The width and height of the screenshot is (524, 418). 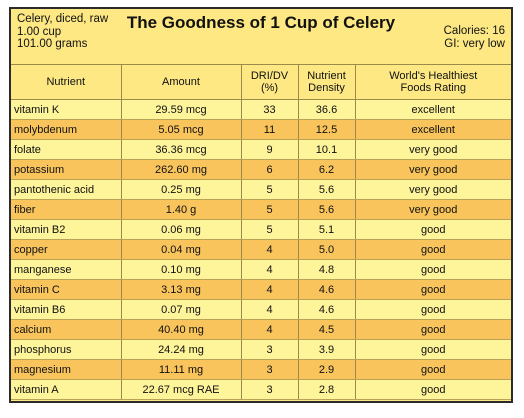 What do you see at coordinates (66, 349) in the screenshot?
I see `cell-nutrient-name: phosphorus` at bounding box center [66, 349].